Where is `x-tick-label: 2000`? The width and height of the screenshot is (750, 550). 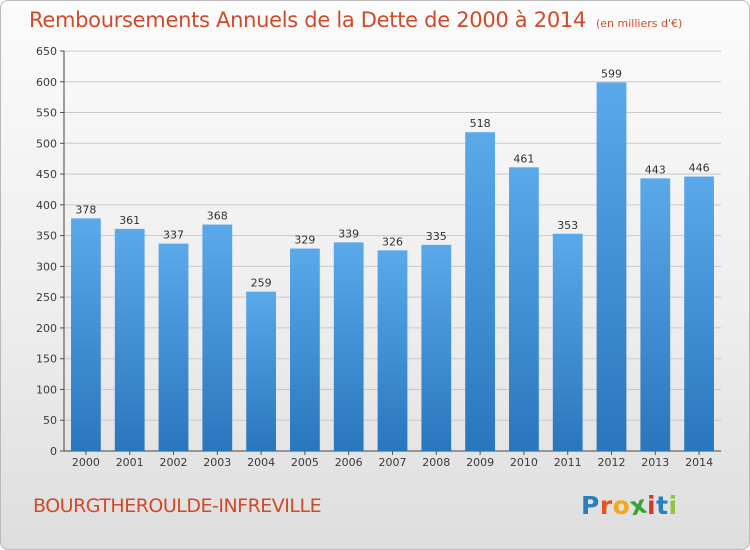
x-tick-label: 2000 is located at coordinates (86, 462).